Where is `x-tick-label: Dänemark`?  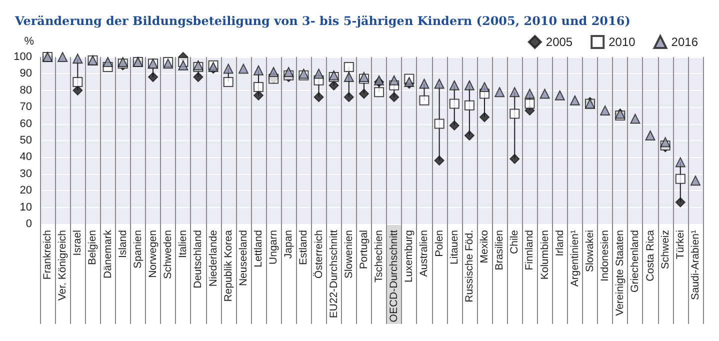
x-tick-label: Dänemark is located at coordinates (108, 253).